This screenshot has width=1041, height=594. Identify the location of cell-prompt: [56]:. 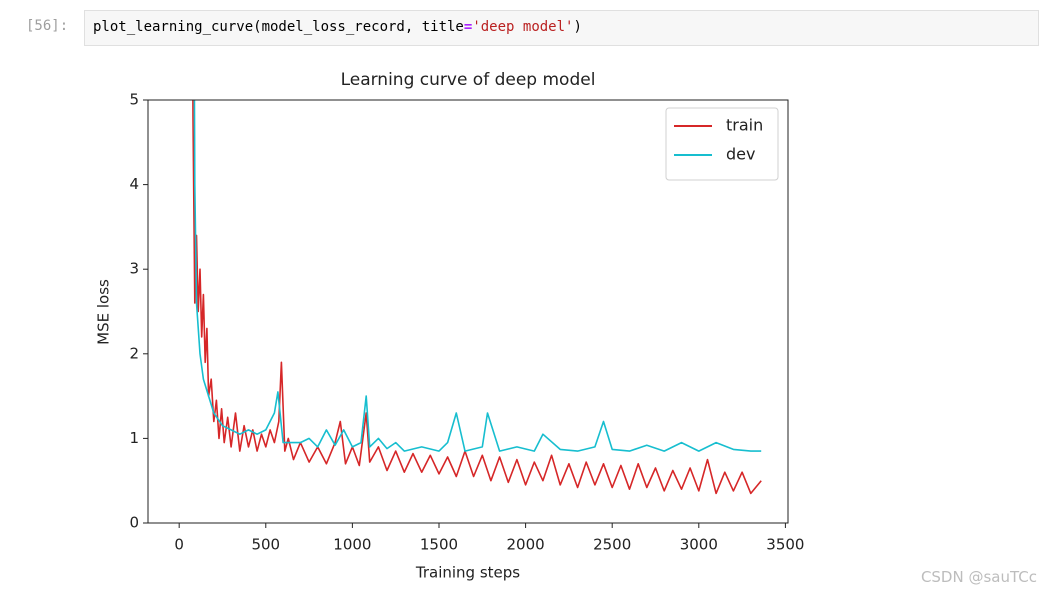
(47, 26).